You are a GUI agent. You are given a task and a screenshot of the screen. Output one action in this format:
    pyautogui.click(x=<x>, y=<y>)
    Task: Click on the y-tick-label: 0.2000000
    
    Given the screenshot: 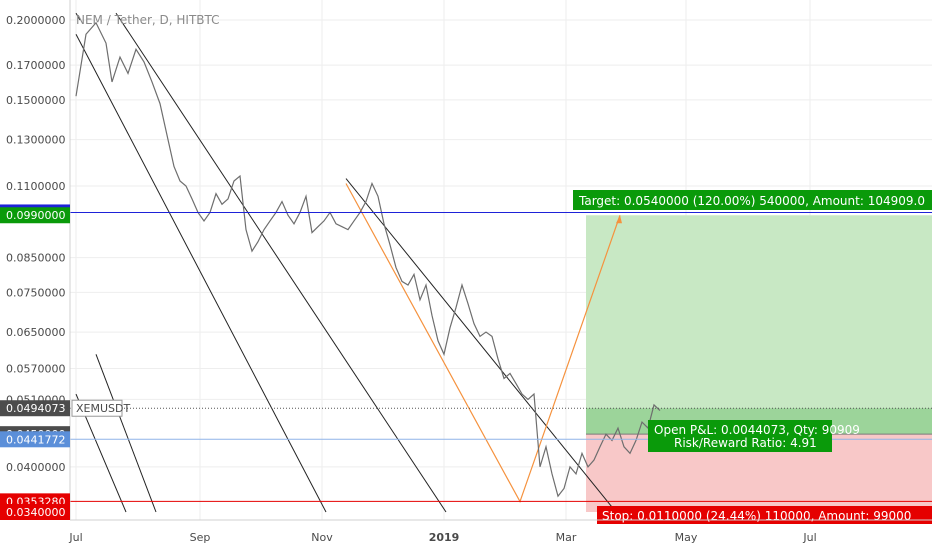 What is the action you would take?
    pyautogui.click(x=36, y=20)
    